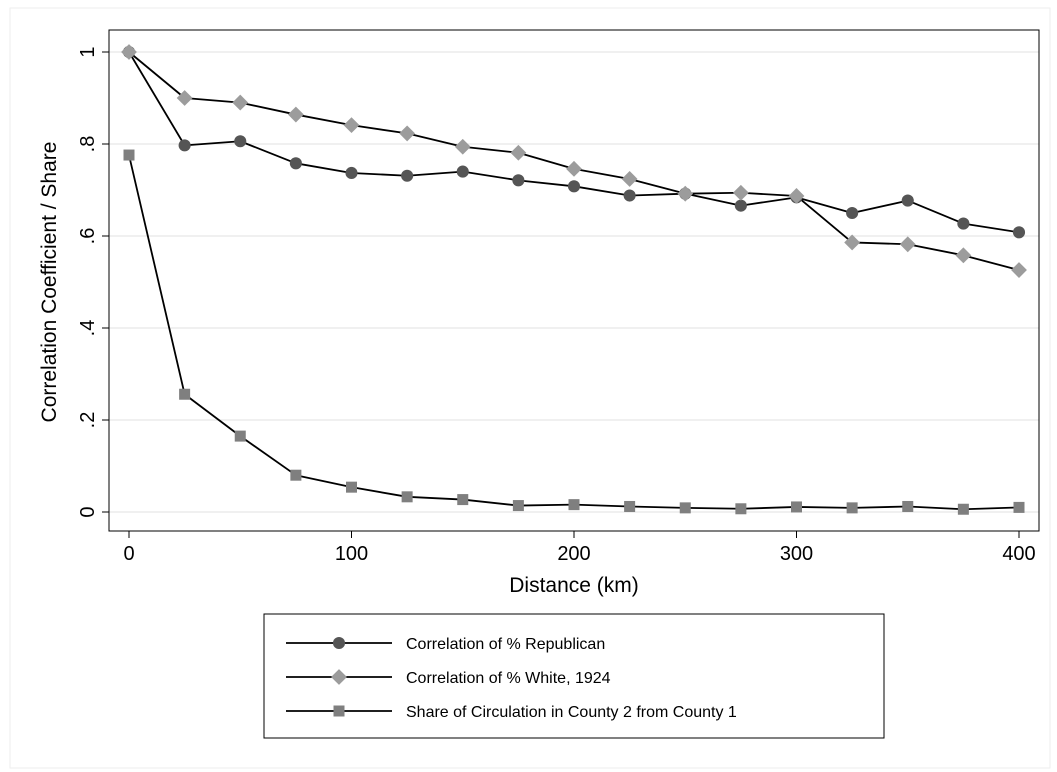 This screenshot has width=1057, height=772. I want to click on x-tick-label: 400, so click(1018, 554).